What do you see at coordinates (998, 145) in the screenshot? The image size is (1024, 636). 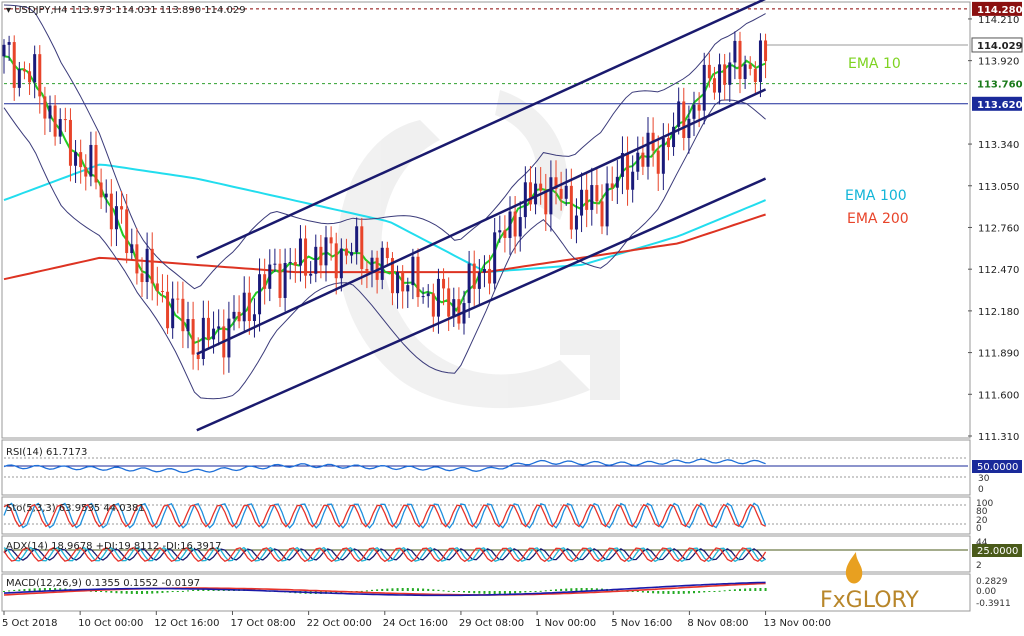 I see `y-tick-label: 113.340` at bounding box center [998, 145].